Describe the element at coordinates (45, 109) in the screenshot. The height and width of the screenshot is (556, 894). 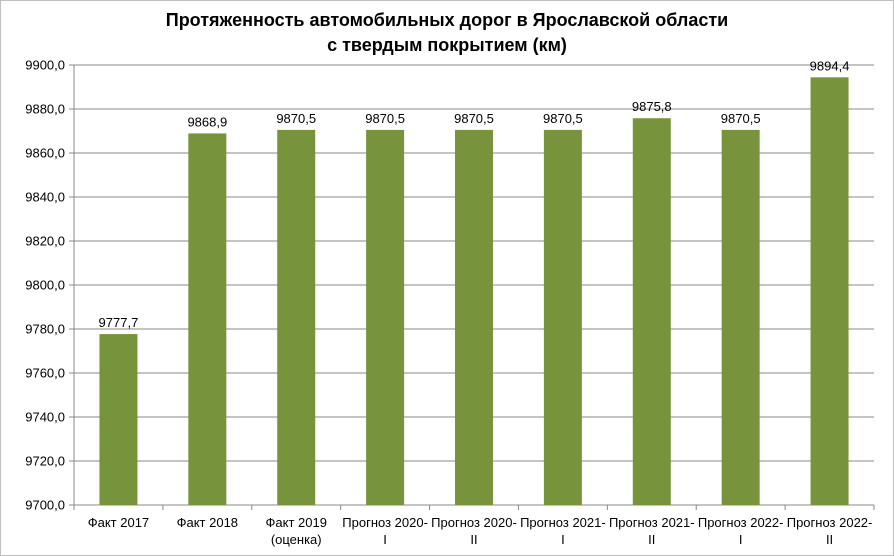
I see `y-tick-label: 9880,0` at that location.